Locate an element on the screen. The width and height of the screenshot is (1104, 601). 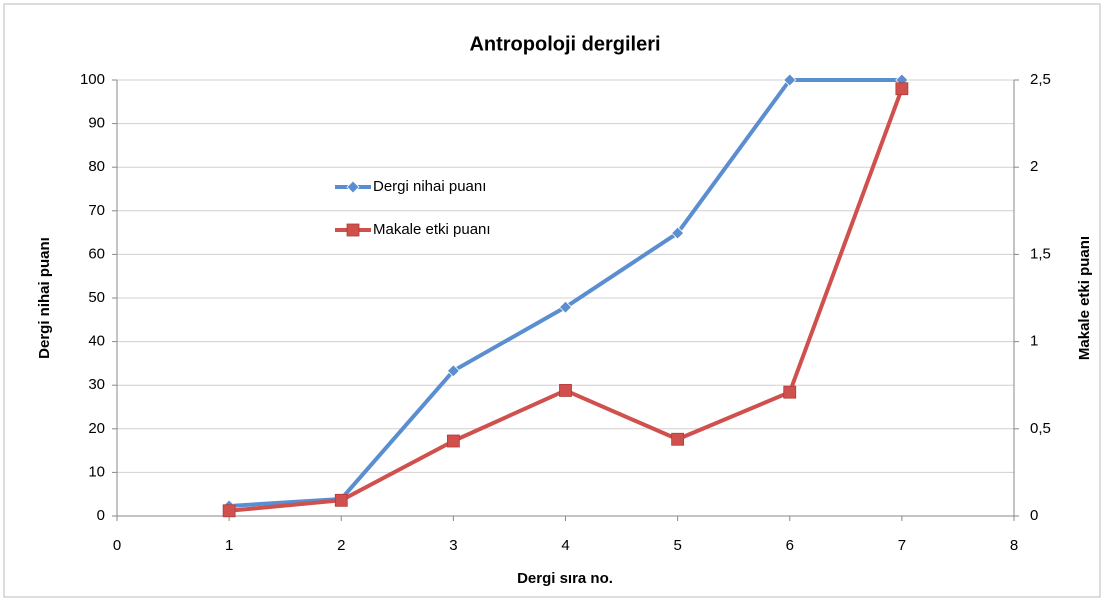
x-tick-label: 7 is located at coordinates (902, 545).